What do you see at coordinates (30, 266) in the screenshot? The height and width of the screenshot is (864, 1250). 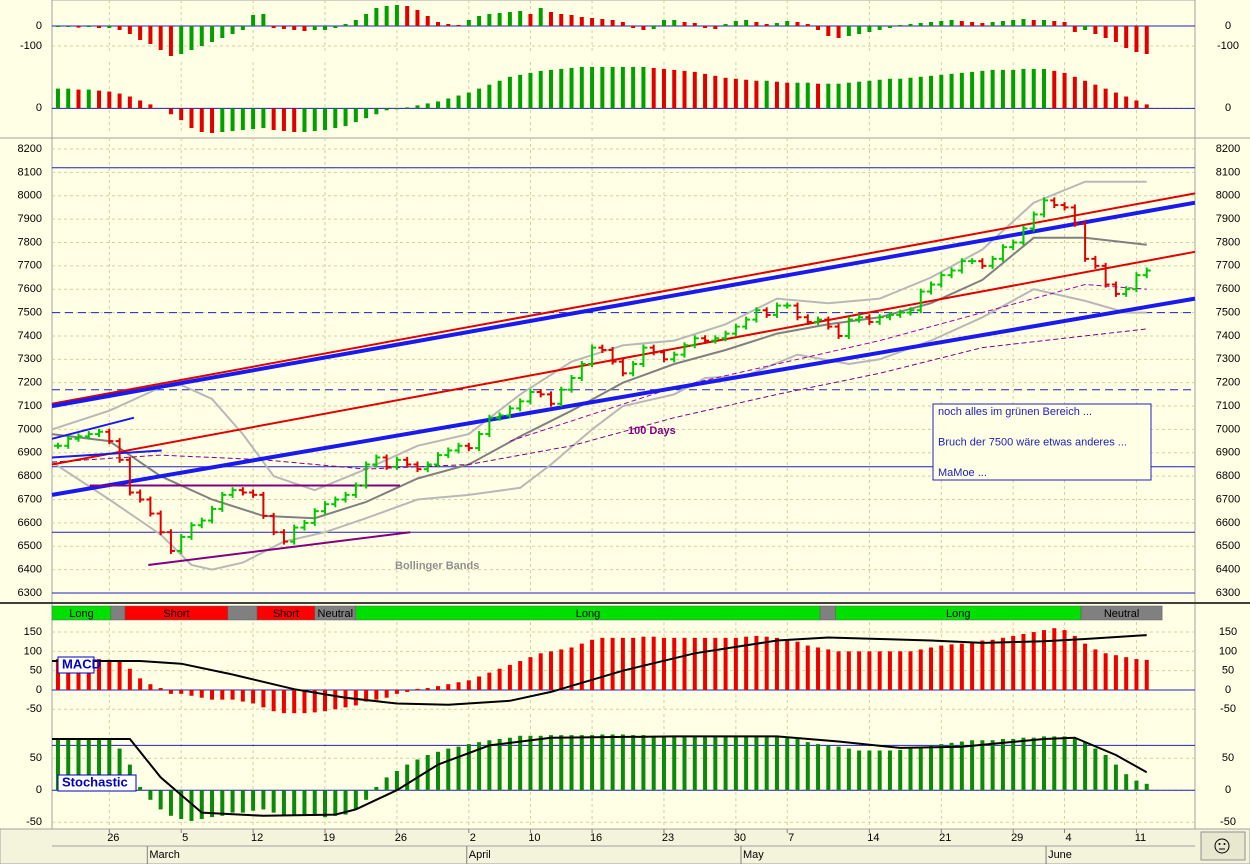 I see `y-tick-label: 7700` at bounding box center [30, 266].